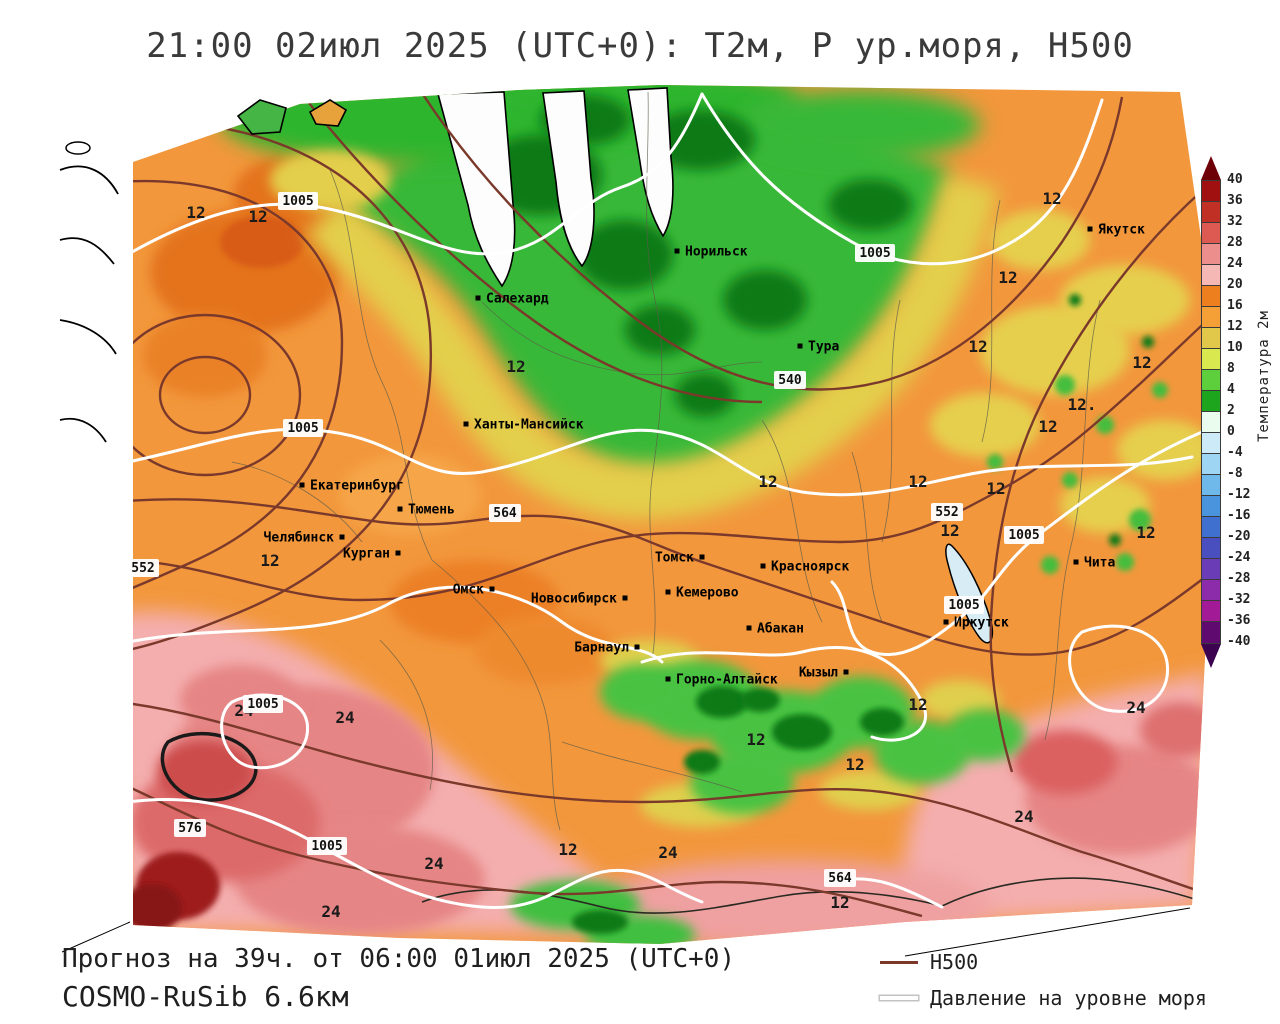 The image size is (1280, 1024). What do you see at coordinates (431, 510) in the screenshot?
I see `city-label: Тюмень` at bounding box center [431, 510].